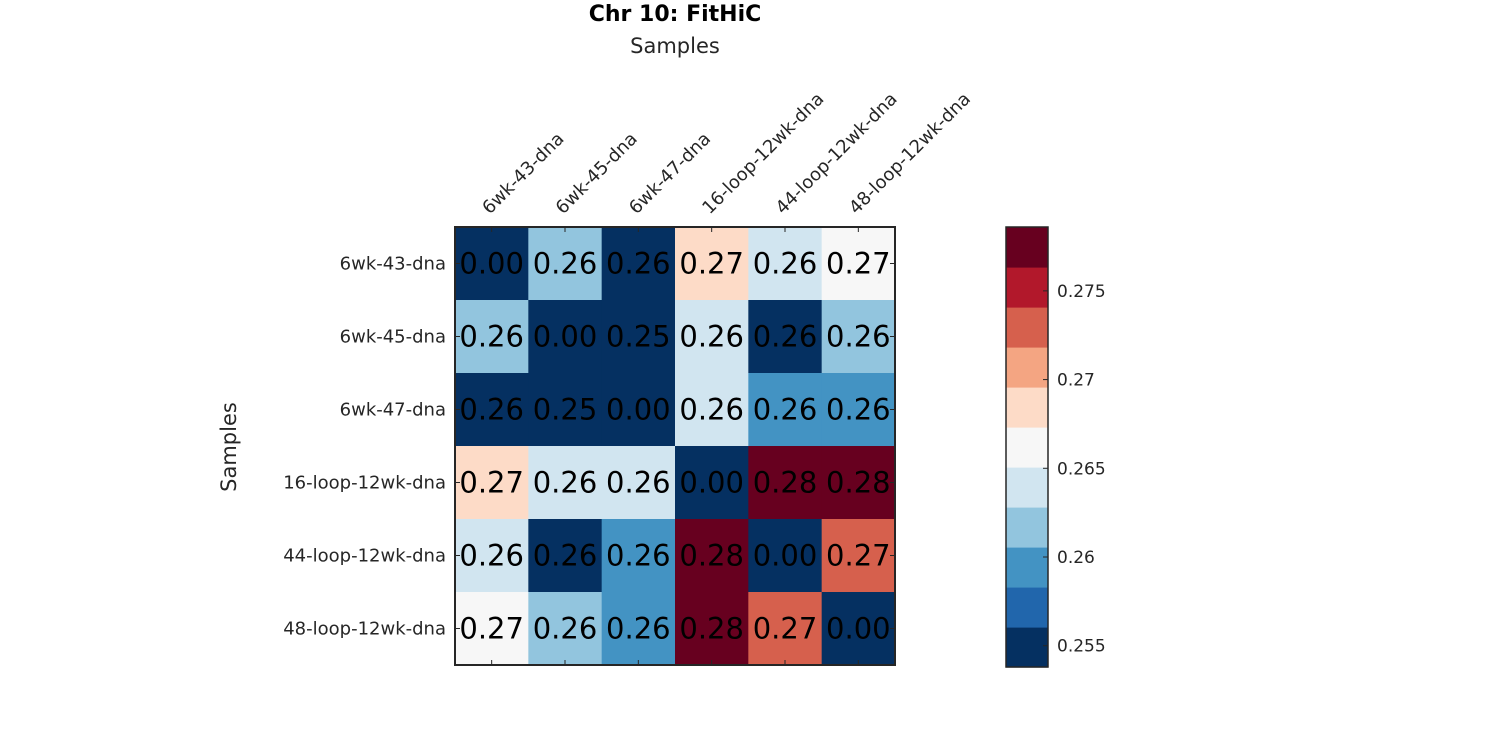 The image size is (1500, 750). I want to click on x-tick-label: 16-loop-12wk-dna, so click(763, 154).